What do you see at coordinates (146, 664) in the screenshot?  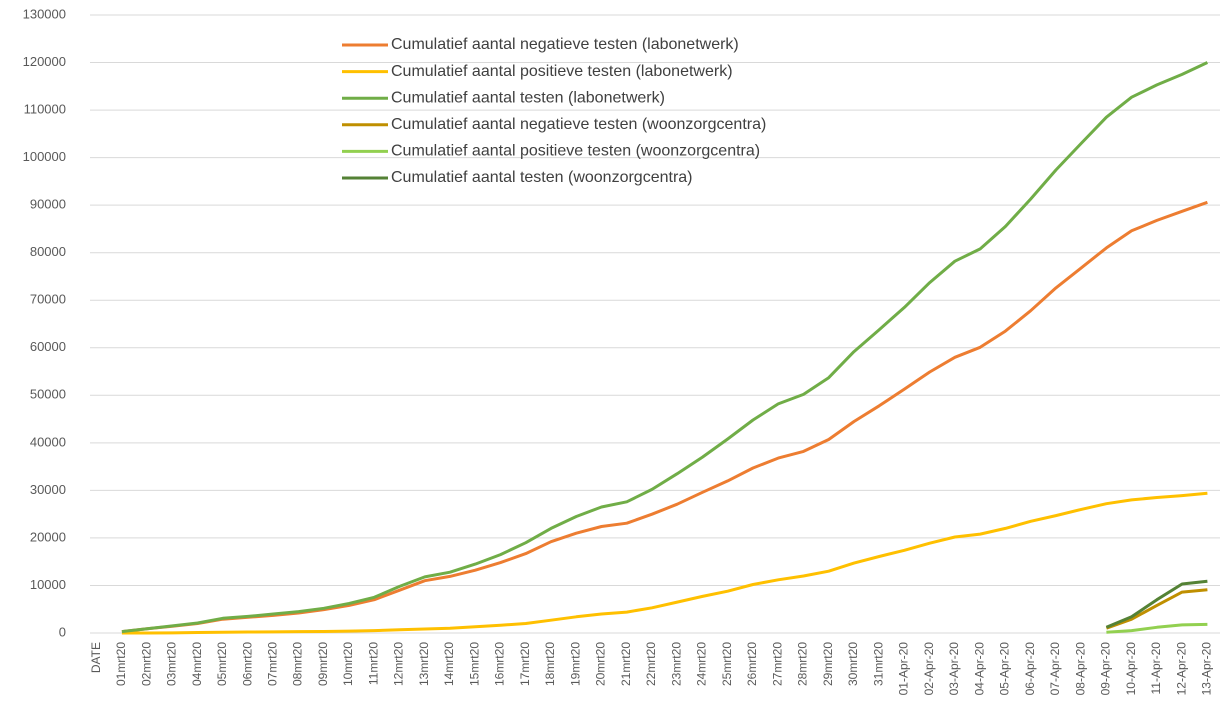 I see `x-tick-label: 02mrt20` at bounding box center [146, 664].